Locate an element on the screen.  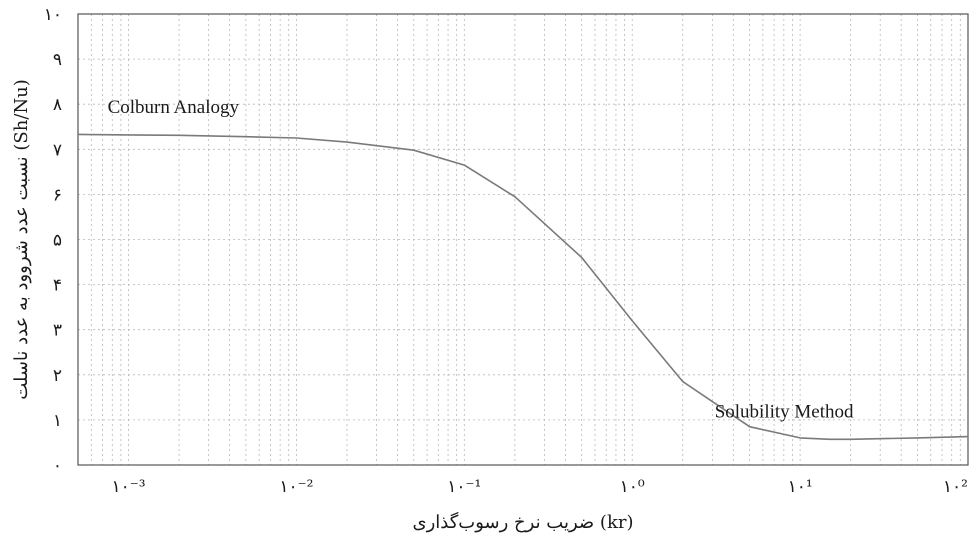
y-tick-label: ۶ is located at coordinates (57, 195).